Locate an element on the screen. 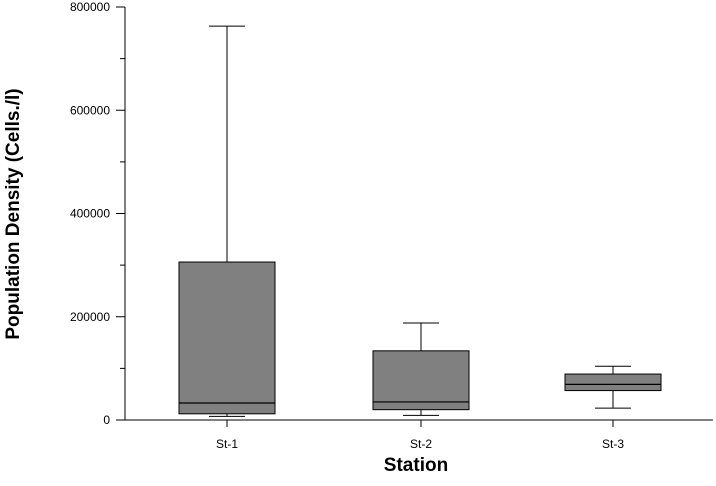 This screenshot has height=486, width=716. y-axis: 0 200000 400000 600000 800000 is located at coordinates (98, 213).